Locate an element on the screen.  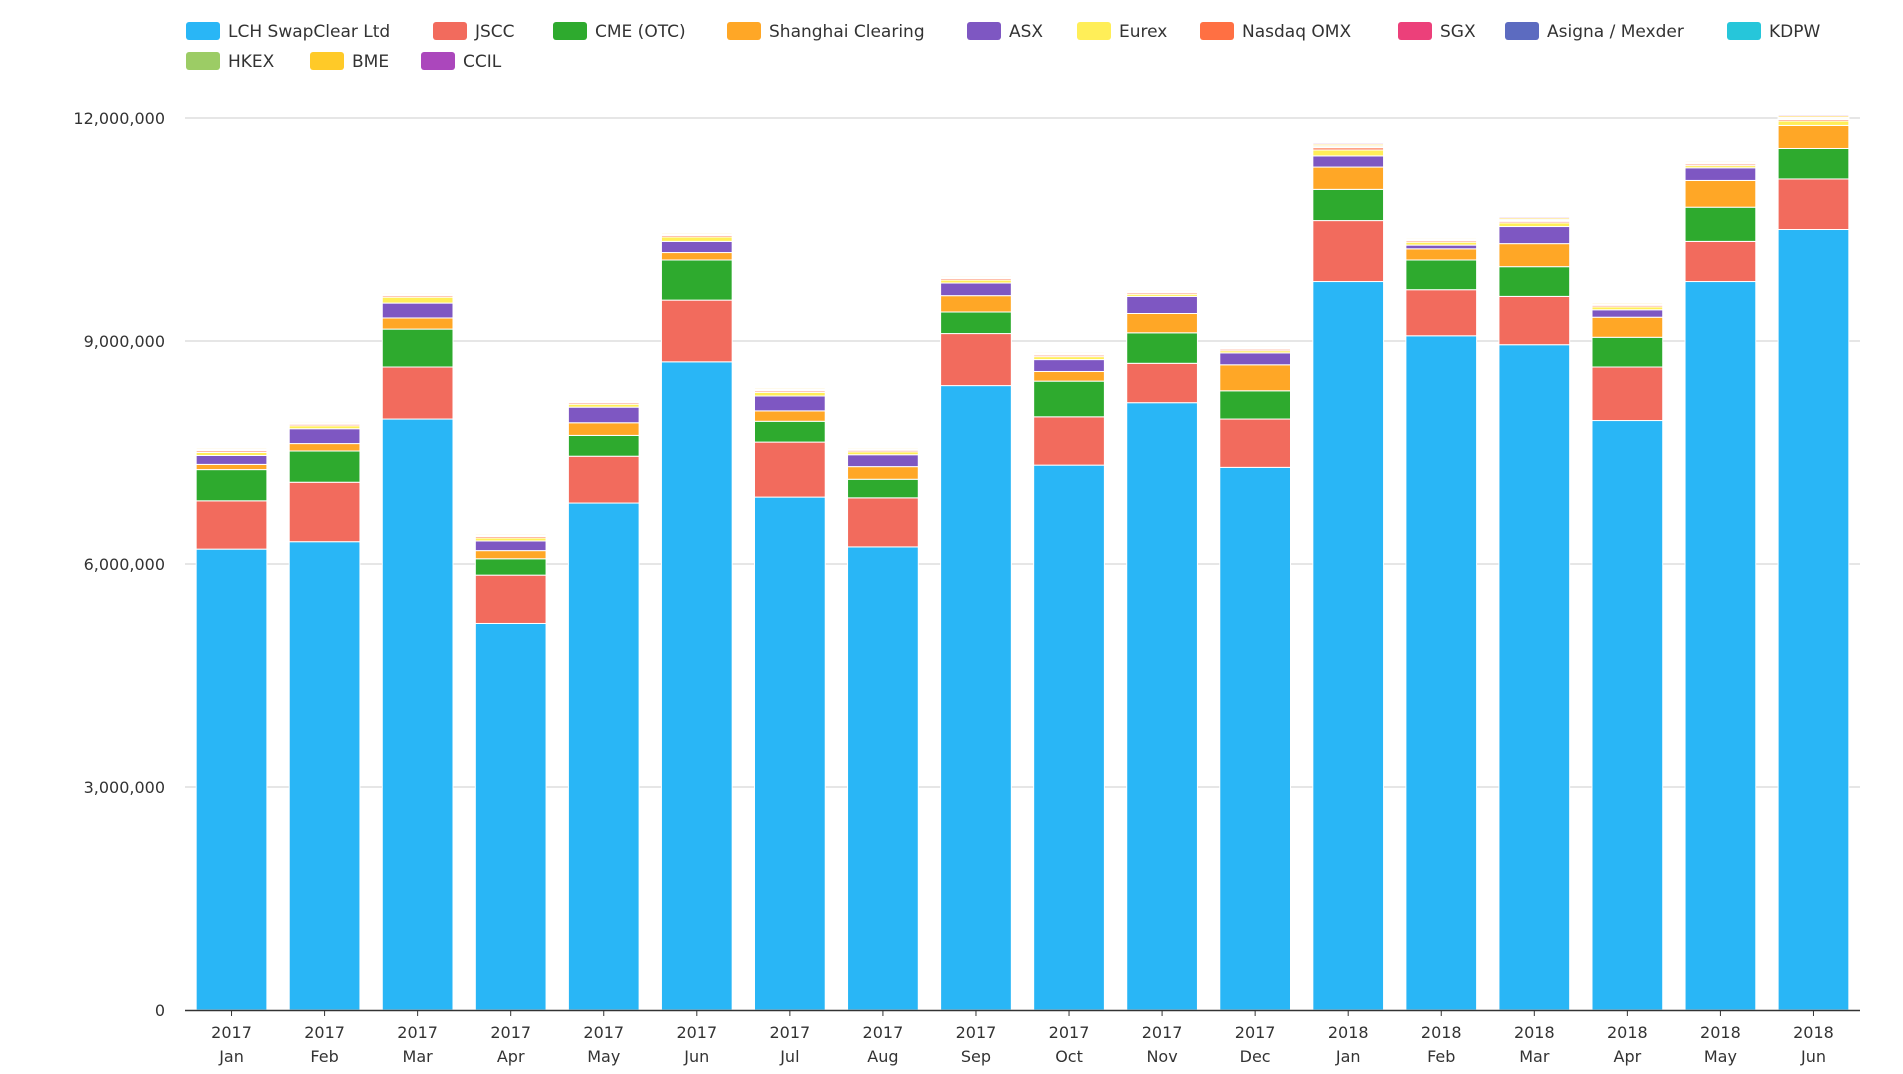
bar-stack-2017-aug is located at coordinates (883, 728).